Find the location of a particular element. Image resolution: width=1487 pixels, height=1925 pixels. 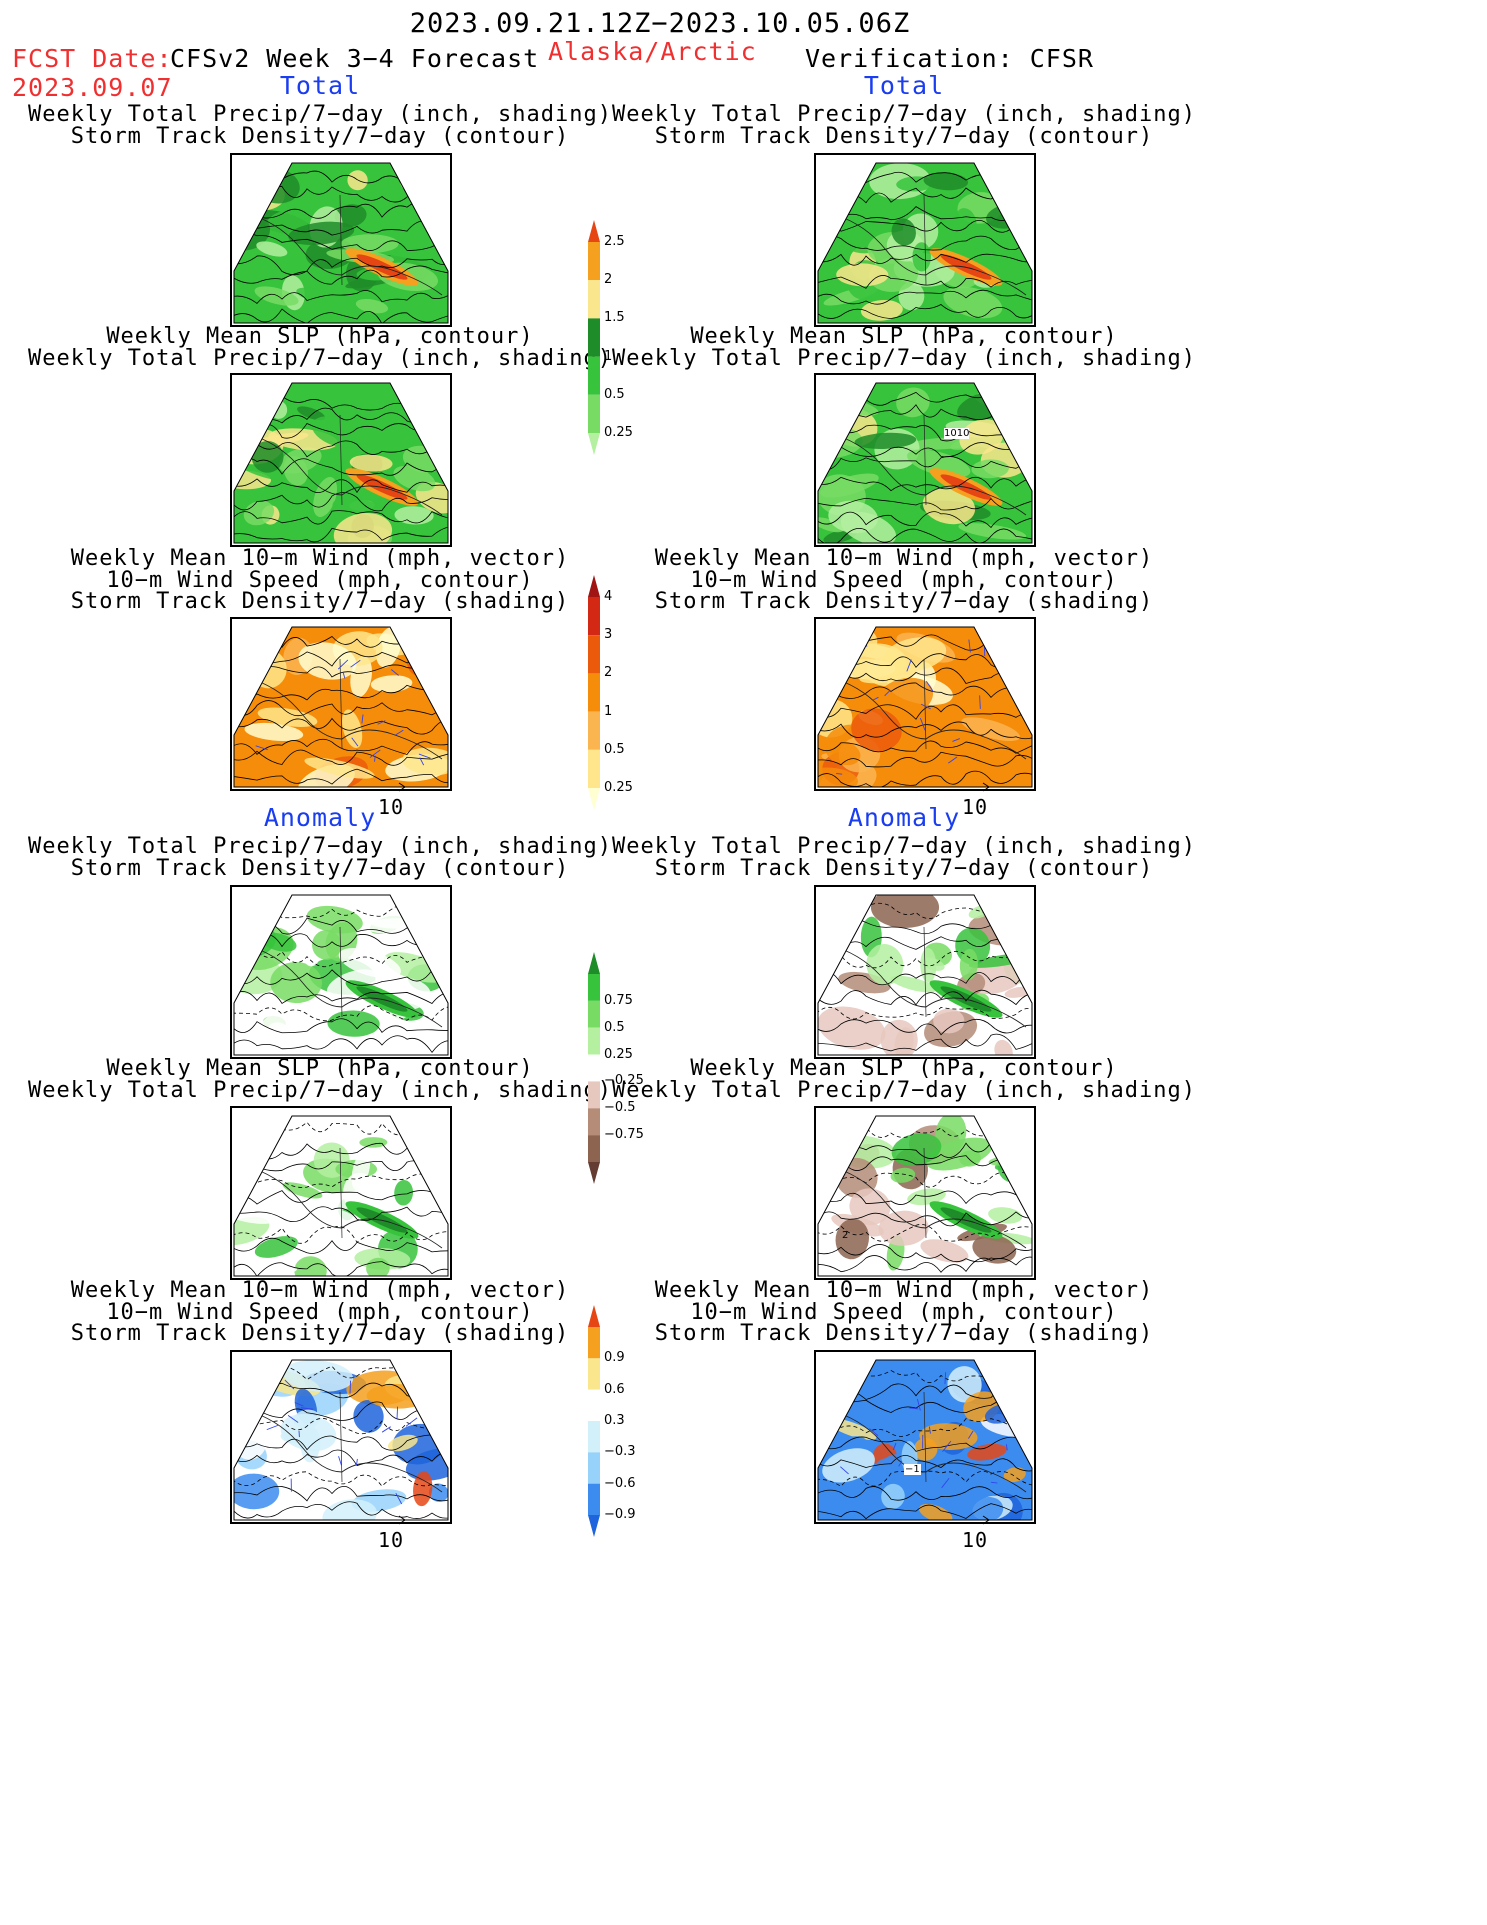

map-wind-total-verification is located at coordinates (925, 704).